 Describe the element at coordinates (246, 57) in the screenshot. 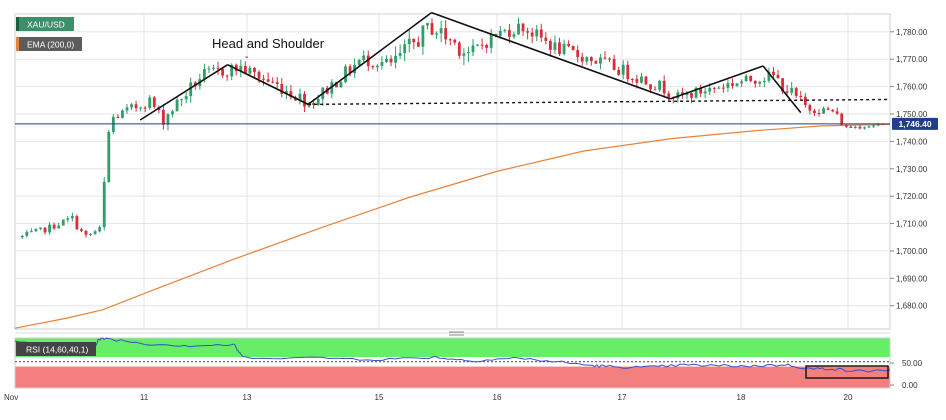

I see `pattern-annotation-tick: -` at that location.